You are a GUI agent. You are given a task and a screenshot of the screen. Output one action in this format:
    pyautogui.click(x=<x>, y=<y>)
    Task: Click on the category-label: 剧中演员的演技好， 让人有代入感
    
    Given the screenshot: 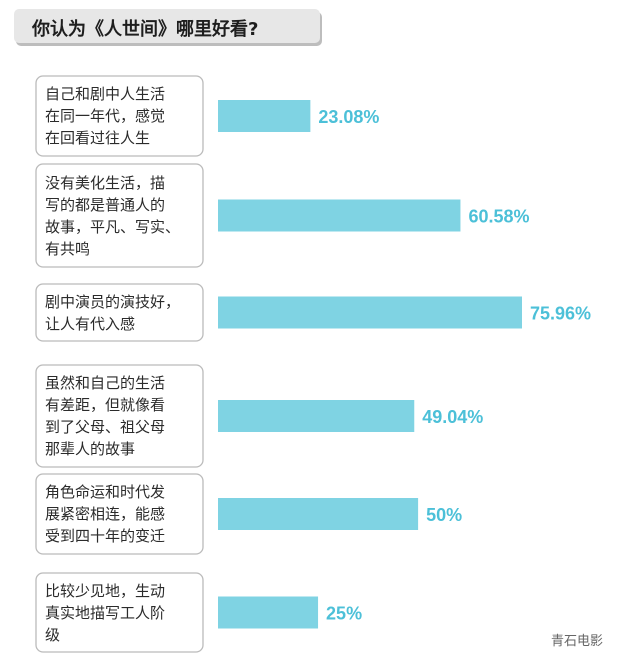 What is the action you would take?
    pyautogui.click(x=113, y=312)
    